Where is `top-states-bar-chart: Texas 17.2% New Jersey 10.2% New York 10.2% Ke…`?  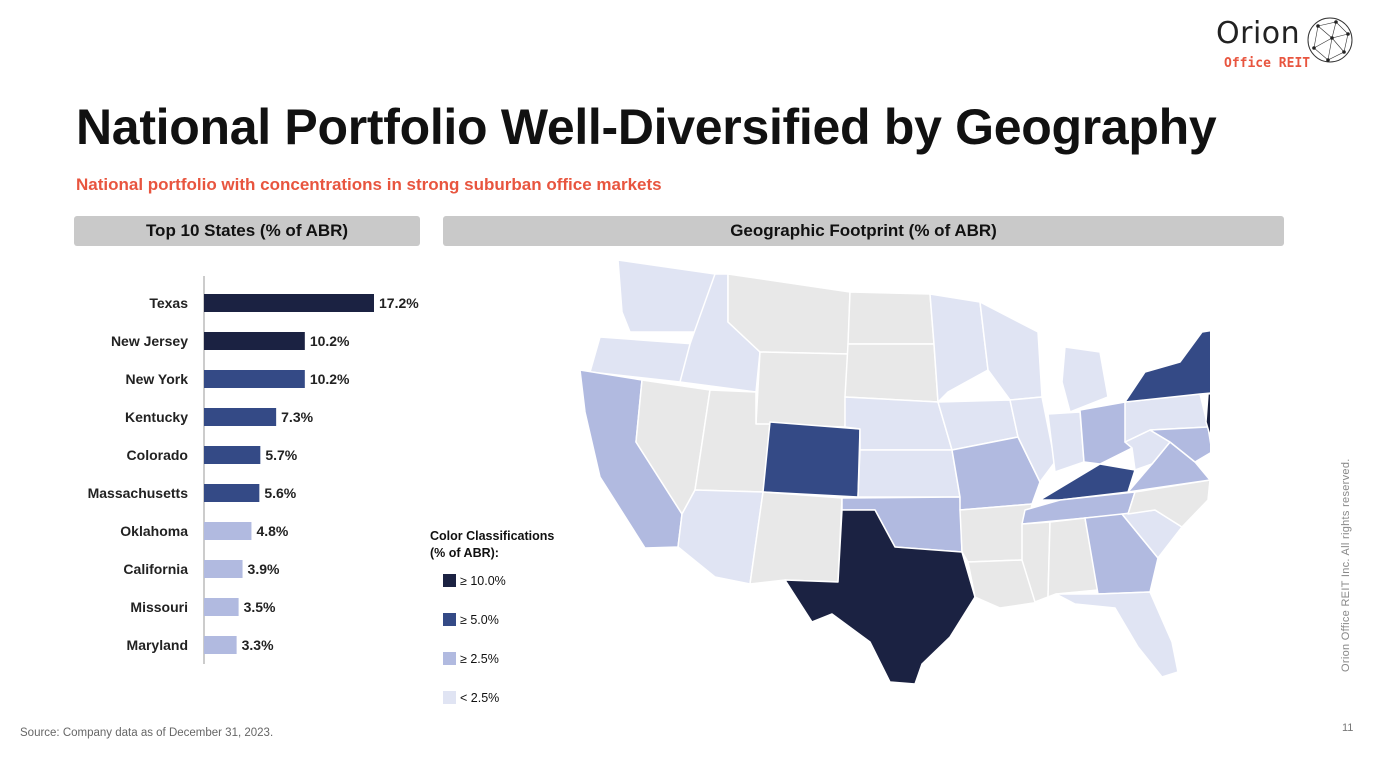 top-states-bar-chart: Texas 17.2% New Jersey 10.2% New York 10.2% Ke… is located at coordinates (253, 470).